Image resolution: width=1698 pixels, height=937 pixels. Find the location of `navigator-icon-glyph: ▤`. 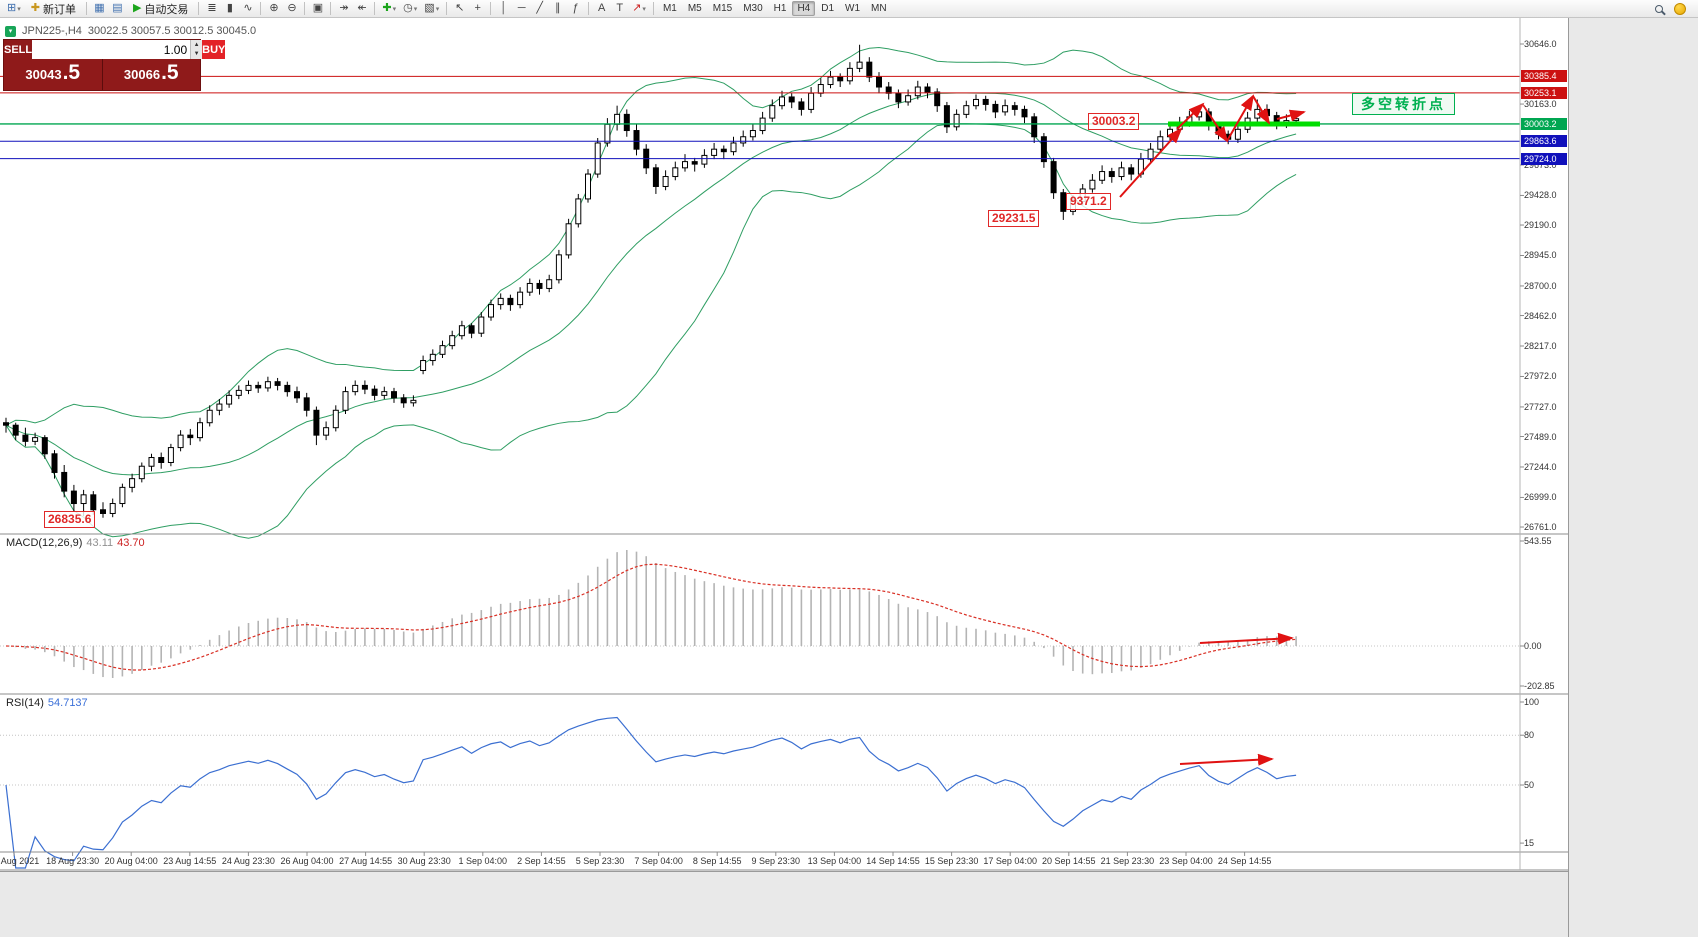

navigator-icon-glyph: ▤ is located at coordinates (117, 8).